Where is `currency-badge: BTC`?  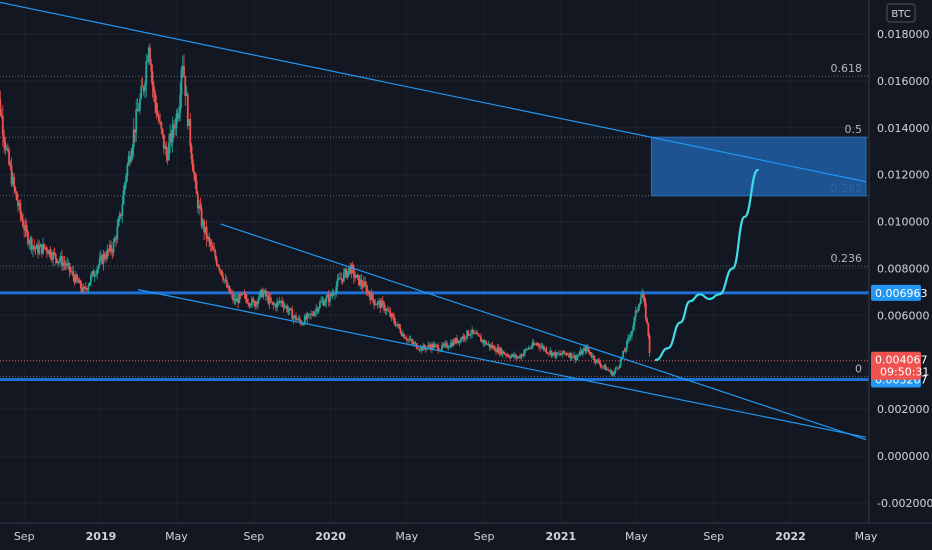 currency-badge: BTC is located at coordinates (901, 13).